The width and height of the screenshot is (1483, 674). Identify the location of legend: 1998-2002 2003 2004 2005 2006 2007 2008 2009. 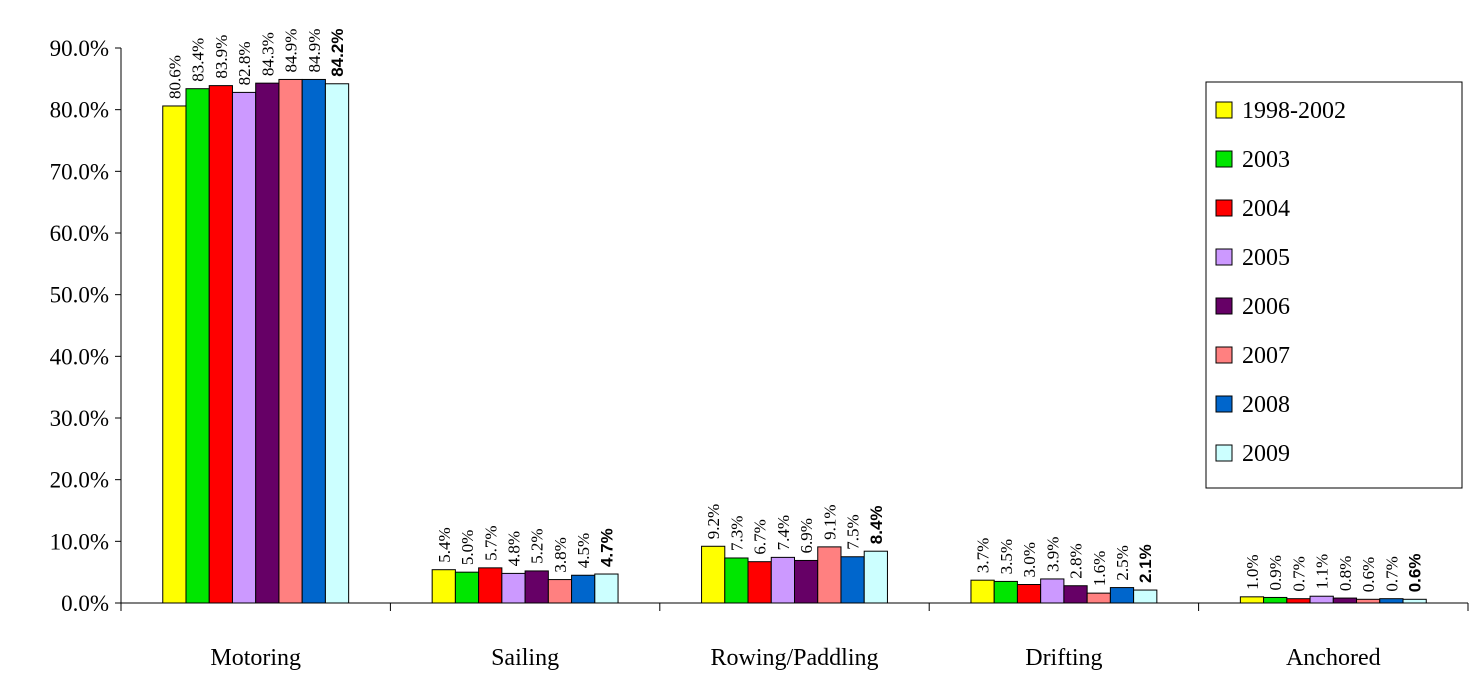
(1334, 285).